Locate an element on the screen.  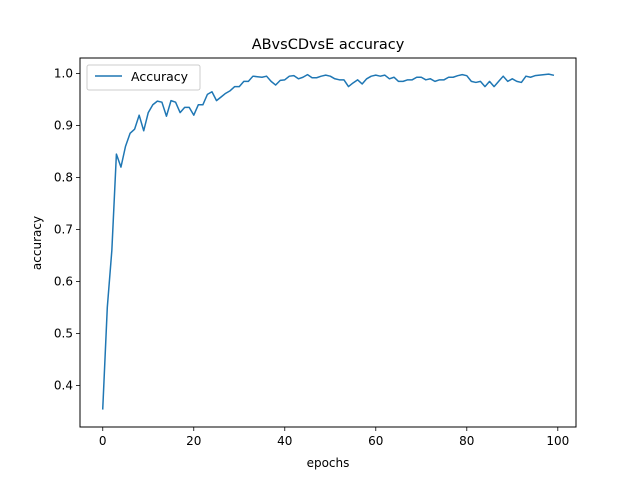
x-tick-label: 80 is located at coordinates (466, 441).